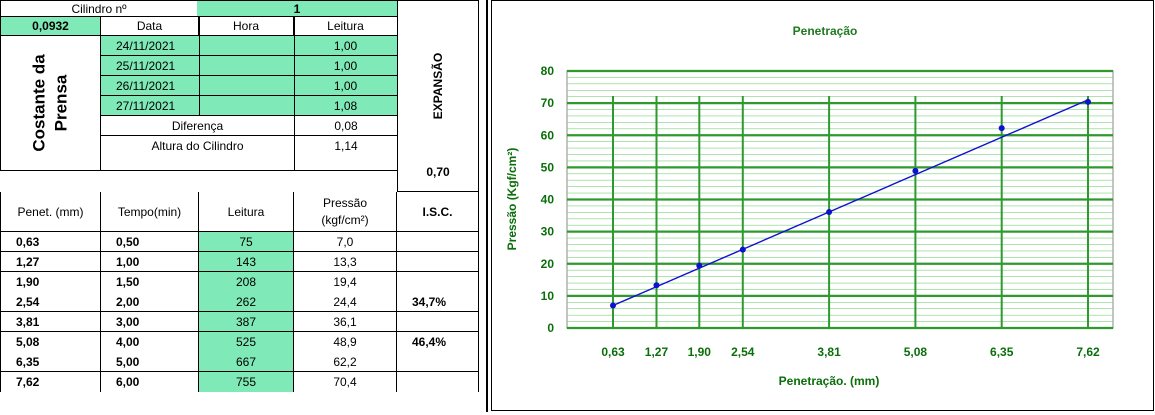 The height and width of the screenshot is (415, 1155). I want to click on pen-cell-tempo: 4,00, so click(150, 342).